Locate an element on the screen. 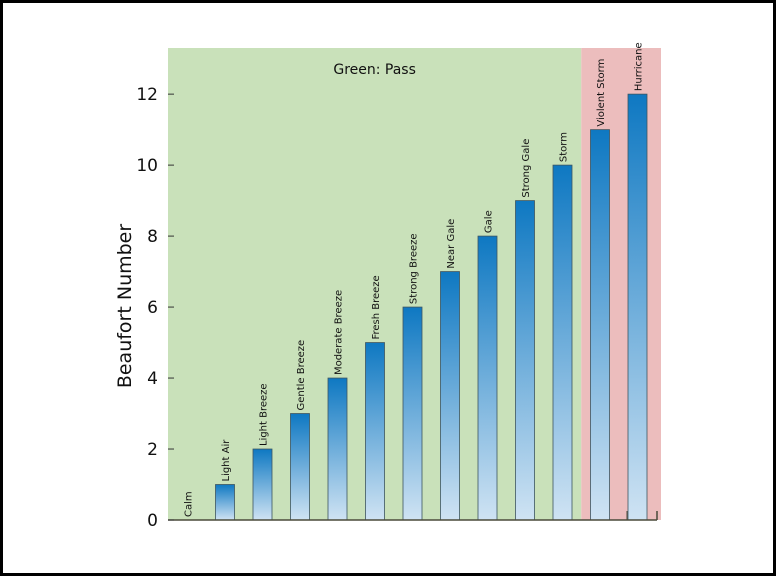 This screenshot has height=576, width=776. bar-label-11: Violent Storm is located at coordinates (601, 93).